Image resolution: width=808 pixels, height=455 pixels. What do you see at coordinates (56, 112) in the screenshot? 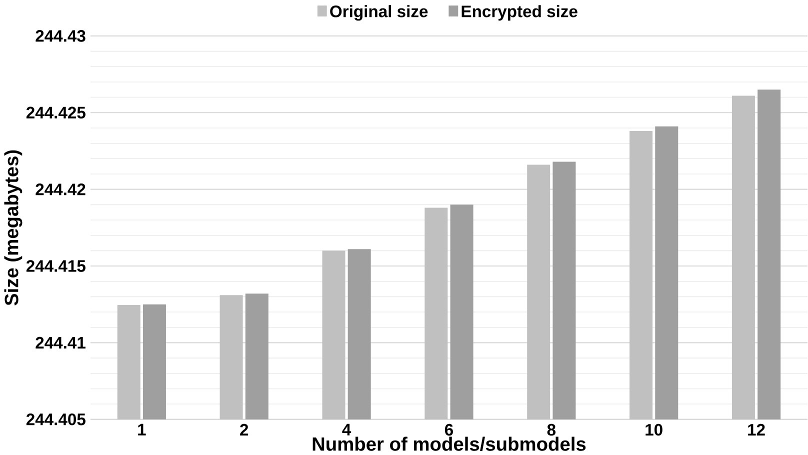
I see `y-tick-label: 244.425` at bounding box center [56, 112].